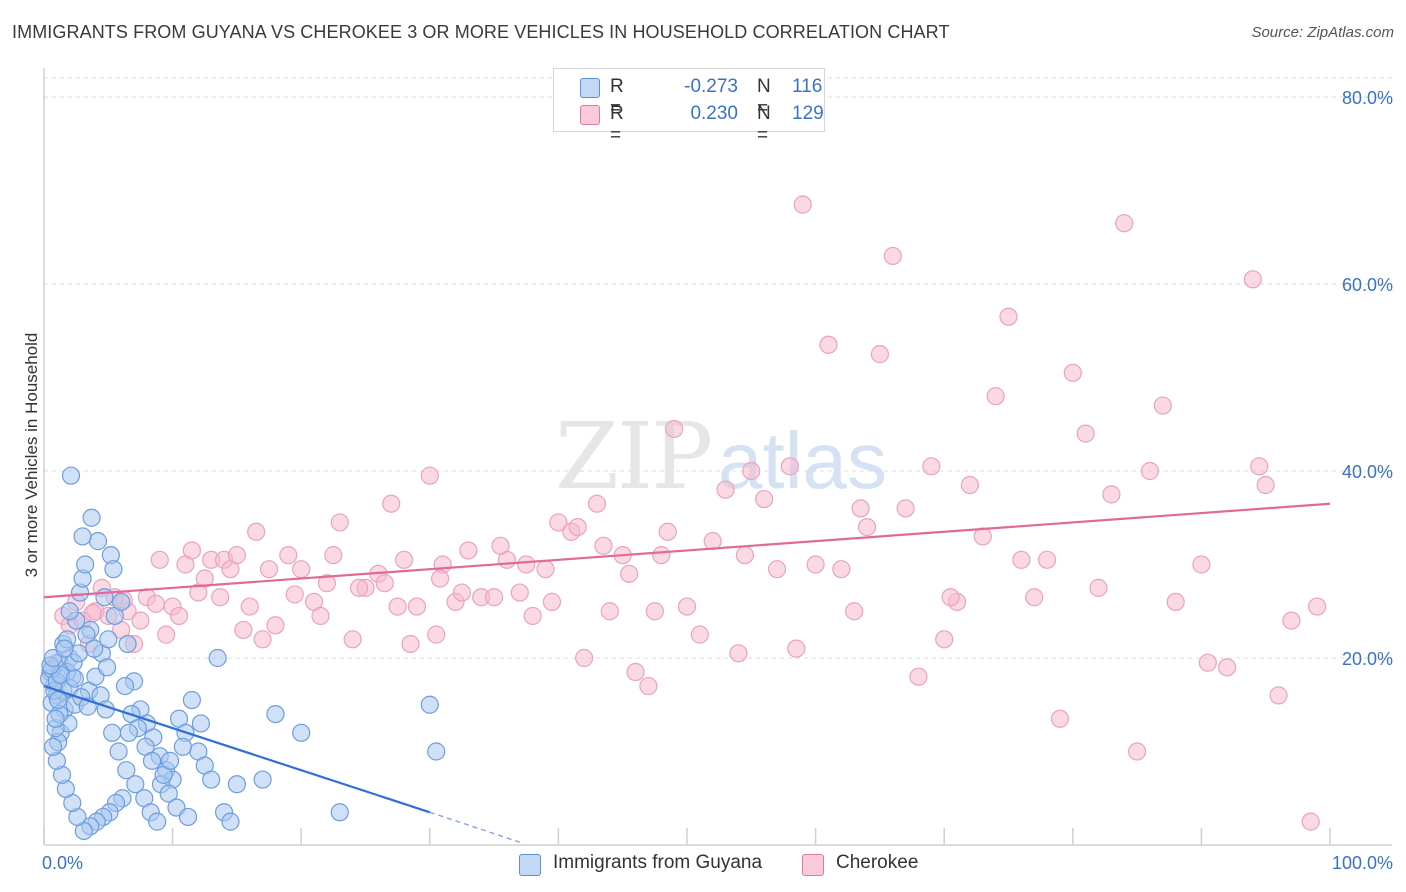  What do you see at coordinates (475, 827) in the screenshot?
I see `guyana-trend-extension` at bounding box center [475, 827].